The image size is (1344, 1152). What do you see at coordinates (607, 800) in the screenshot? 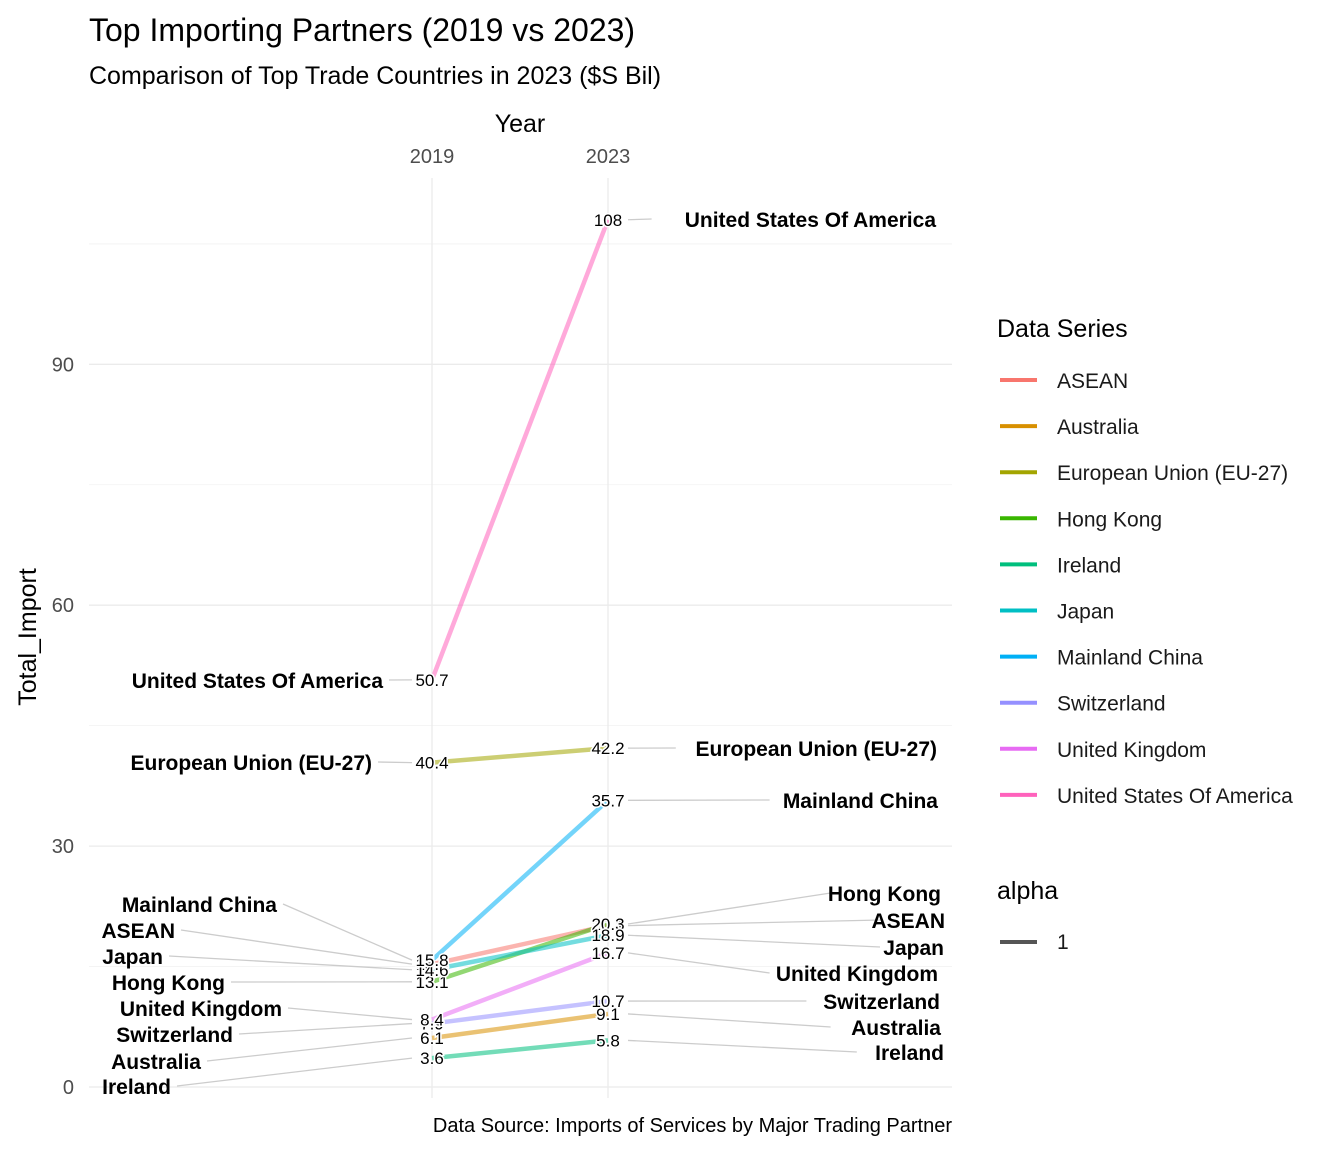
I see `value-label-mainland-china-2023: 35.7` at bounding box center [607, 800].